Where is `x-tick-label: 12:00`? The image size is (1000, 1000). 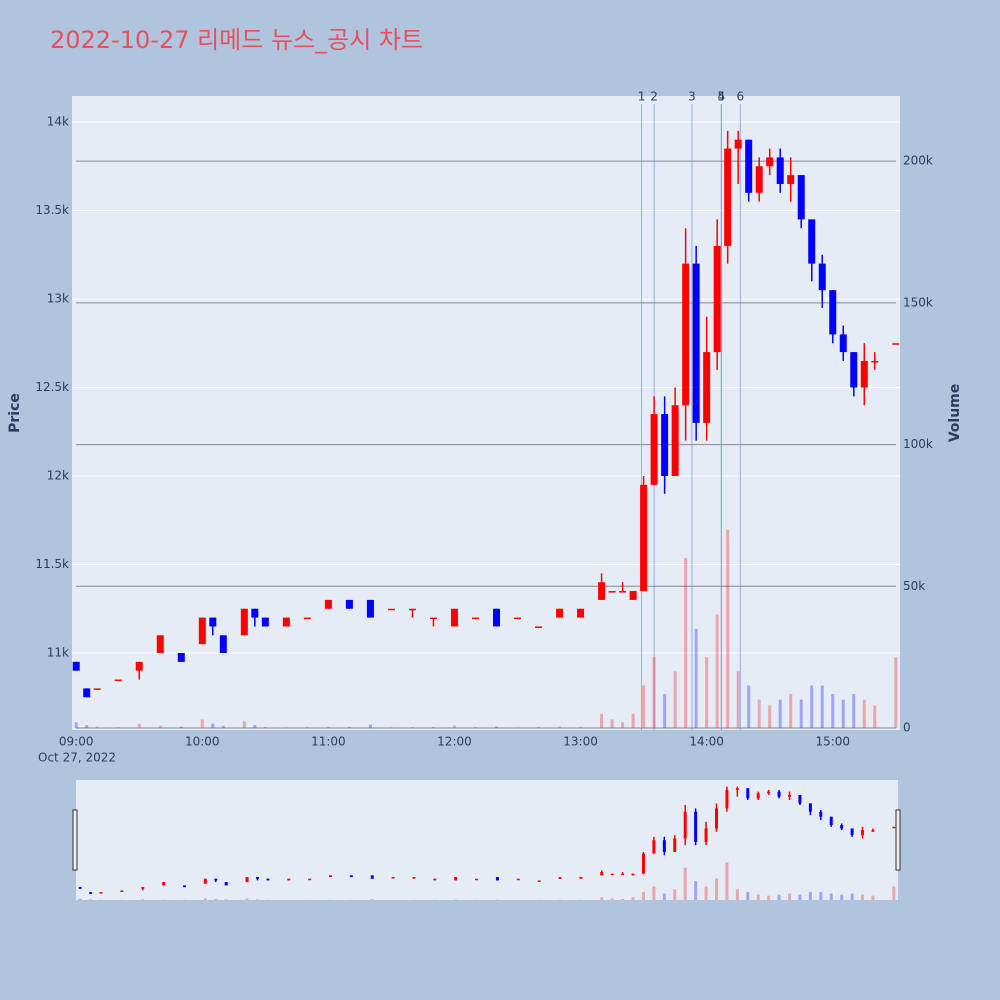
x-tick-label: 12:00 is located at coordinates (454, 742).